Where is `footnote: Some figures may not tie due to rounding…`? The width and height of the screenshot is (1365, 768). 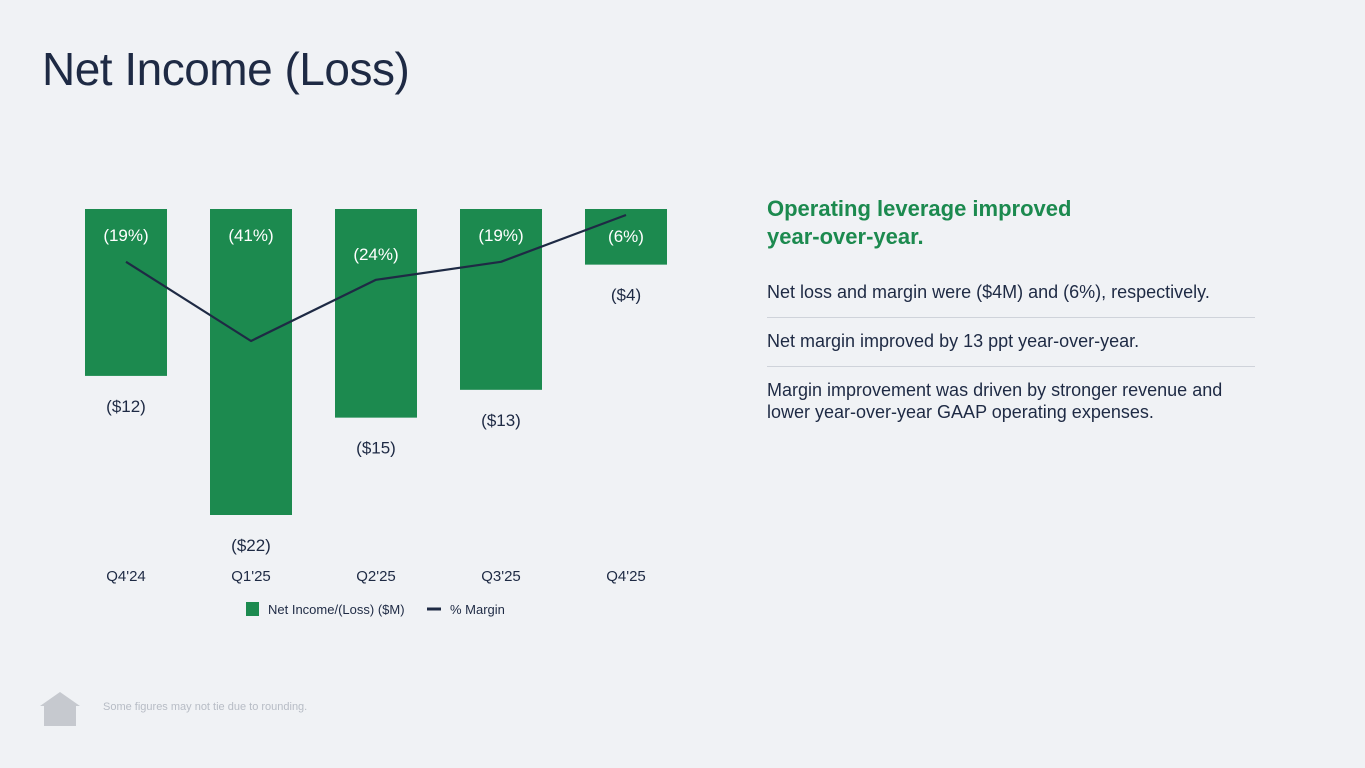
footnote: Some figures may not tie due to rounding… is located at coordinates (205, 707).